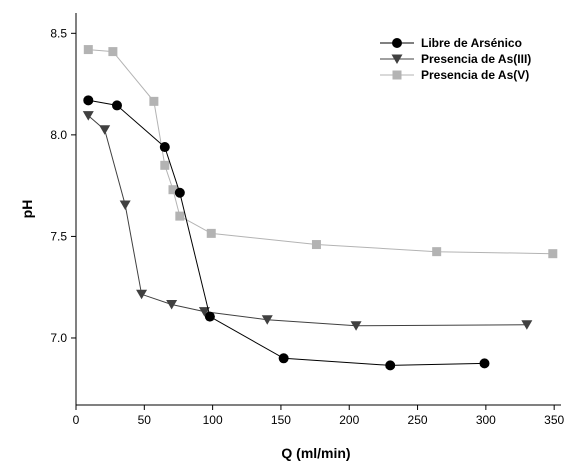 This screenshot has width=567, height=466. I want to click on legend-entry: Presencia de As(V), so click(454, 75).